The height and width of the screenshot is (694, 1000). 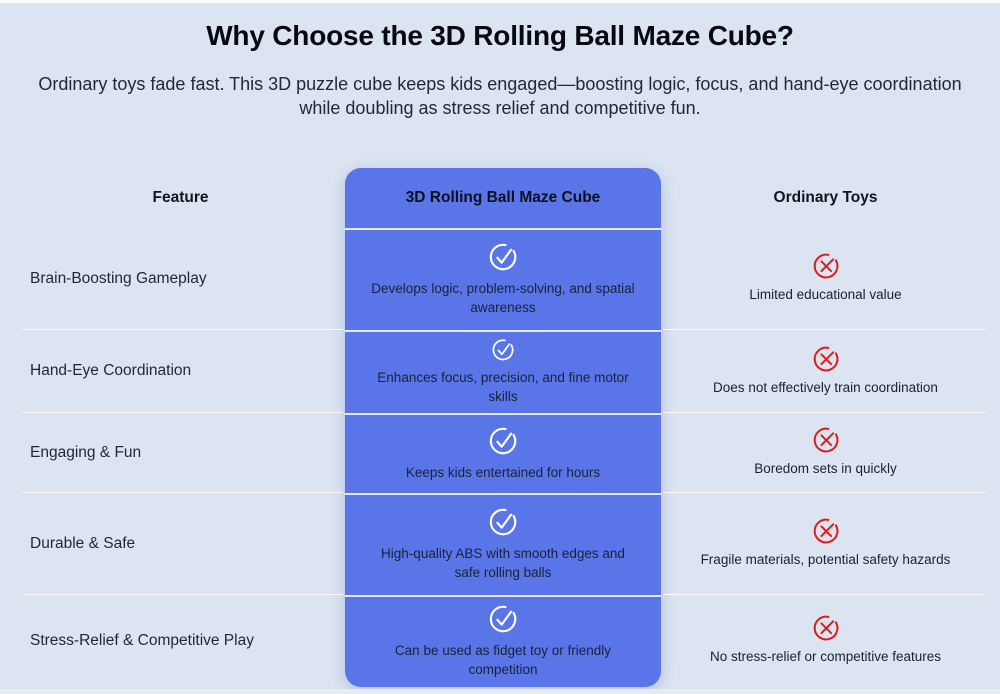 I want to click on feature-row-label: Brain-Boosting Gameplay, so click(x=172, y=279).